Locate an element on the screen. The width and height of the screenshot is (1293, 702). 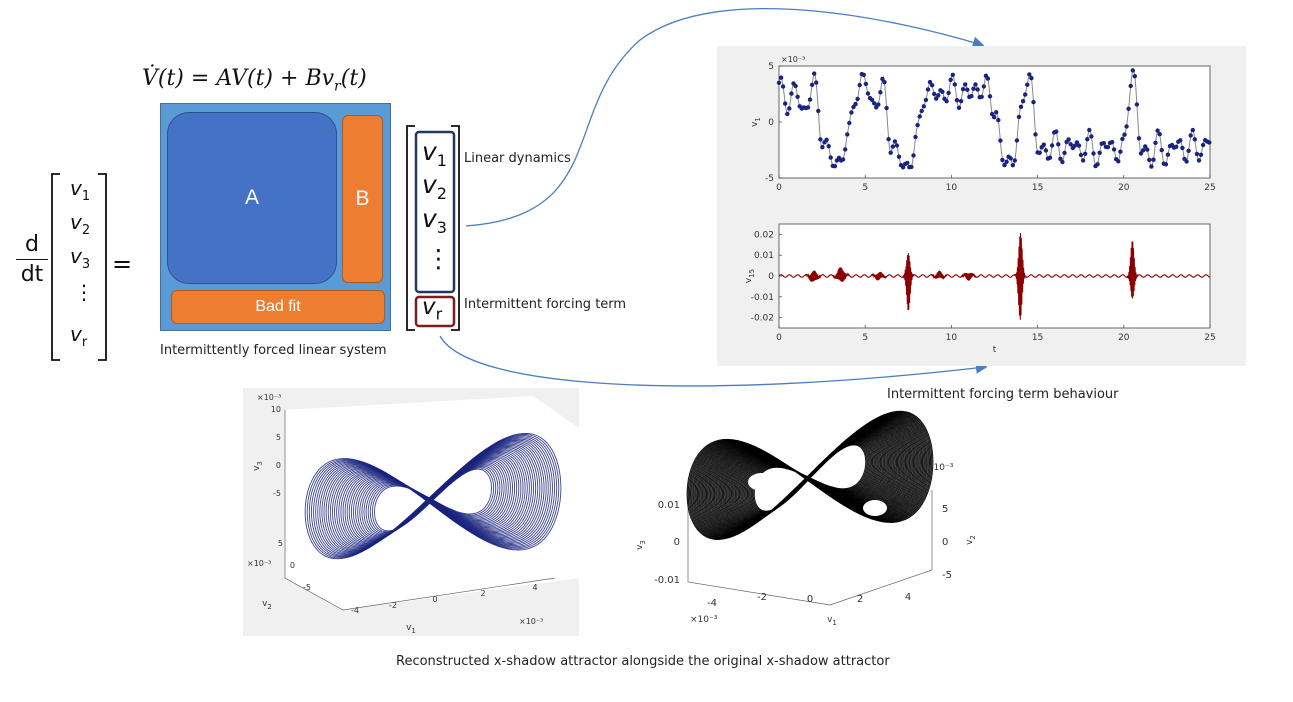
v15-x-tick: 0 is located at coordinates (779, 338).